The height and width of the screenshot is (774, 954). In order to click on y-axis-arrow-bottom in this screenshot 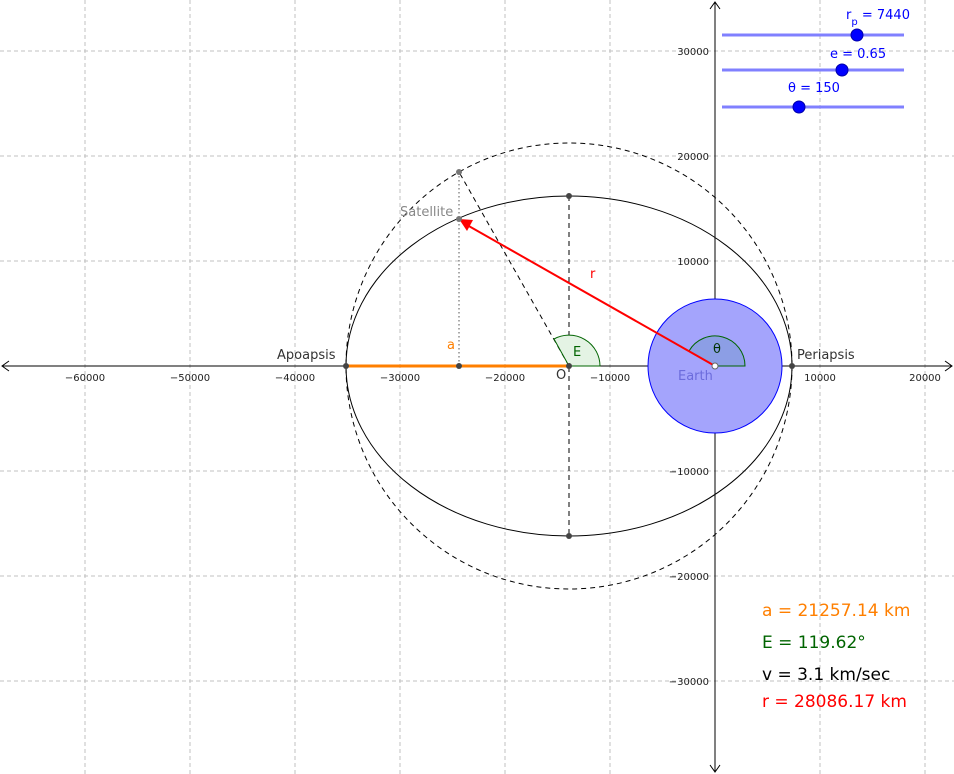, I will do `click(715, 768)`.